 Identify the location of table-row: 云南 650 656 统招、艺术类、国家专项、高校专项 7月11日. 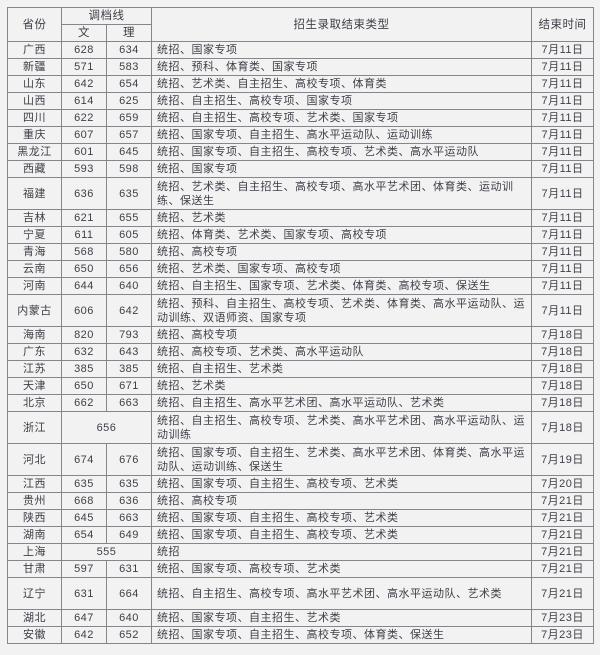
(300, 269).